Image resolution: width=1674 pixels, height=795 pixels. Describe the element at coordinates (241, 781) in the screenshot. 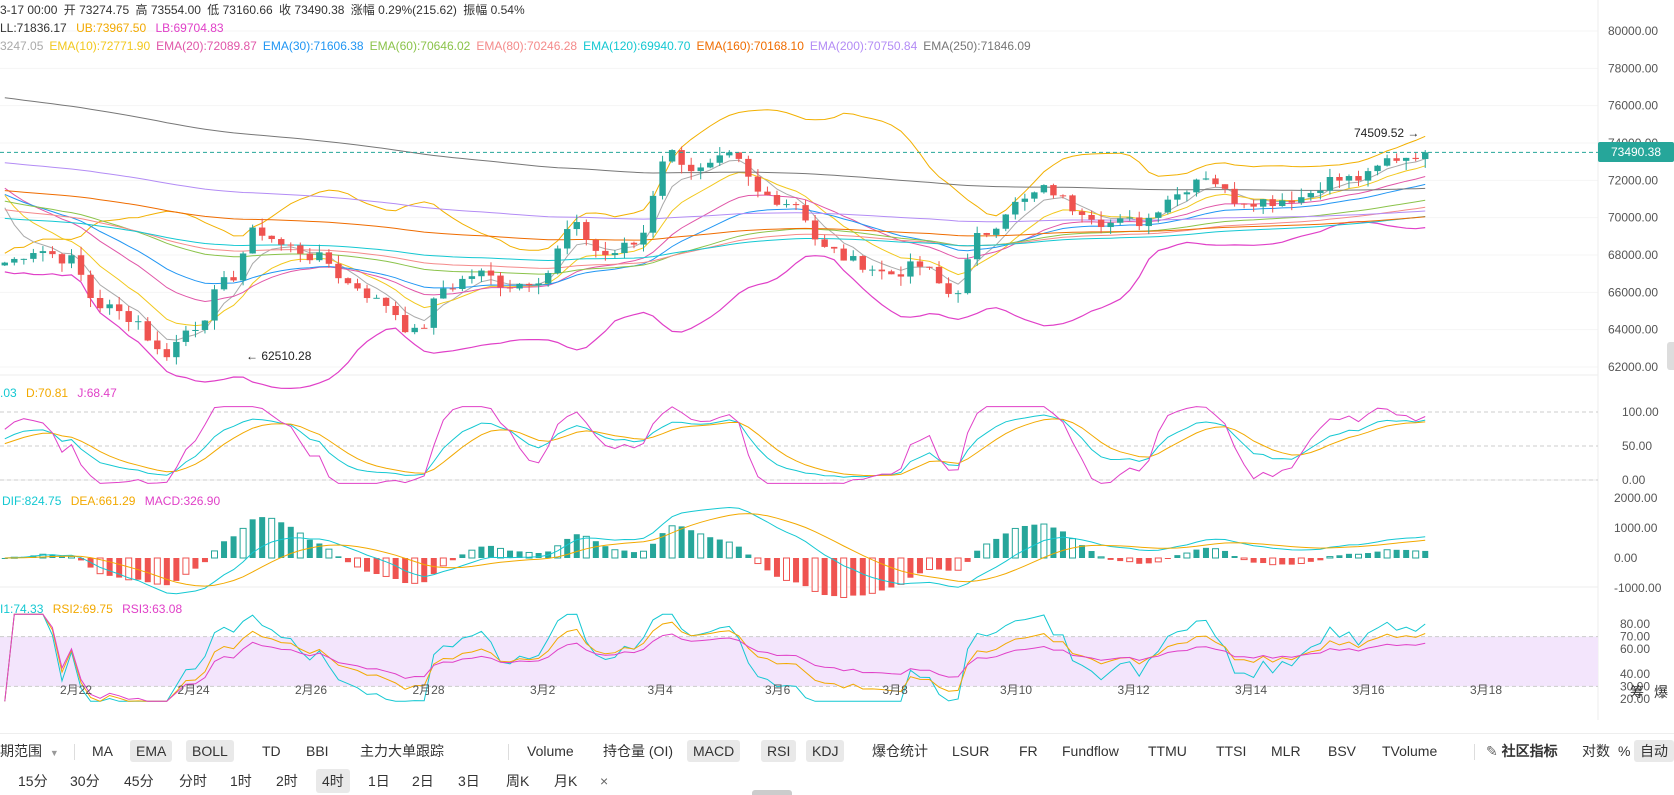

I see `timeframe-button: 1时` at that location.